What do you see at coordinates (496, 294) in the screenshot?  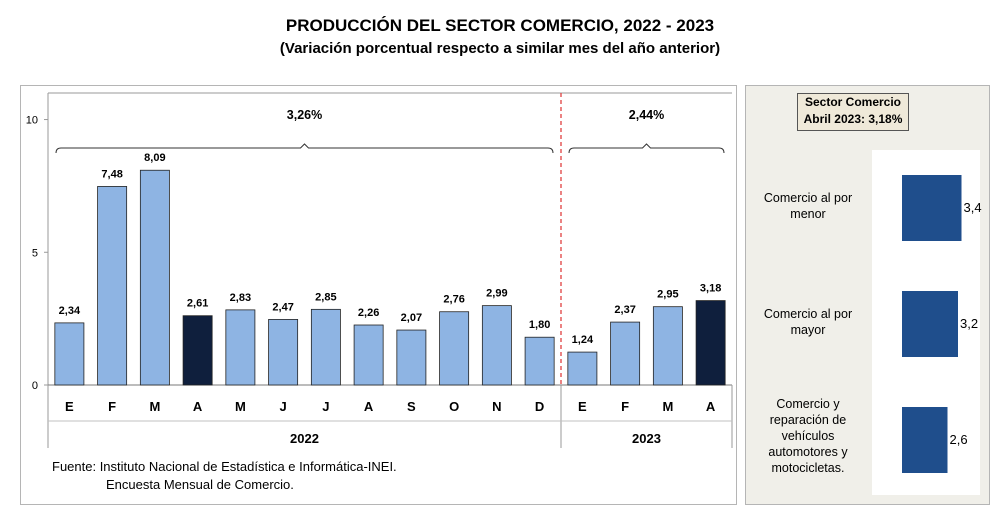 I see `bar-value-label: 2,99` at bounding box center [496, 294].